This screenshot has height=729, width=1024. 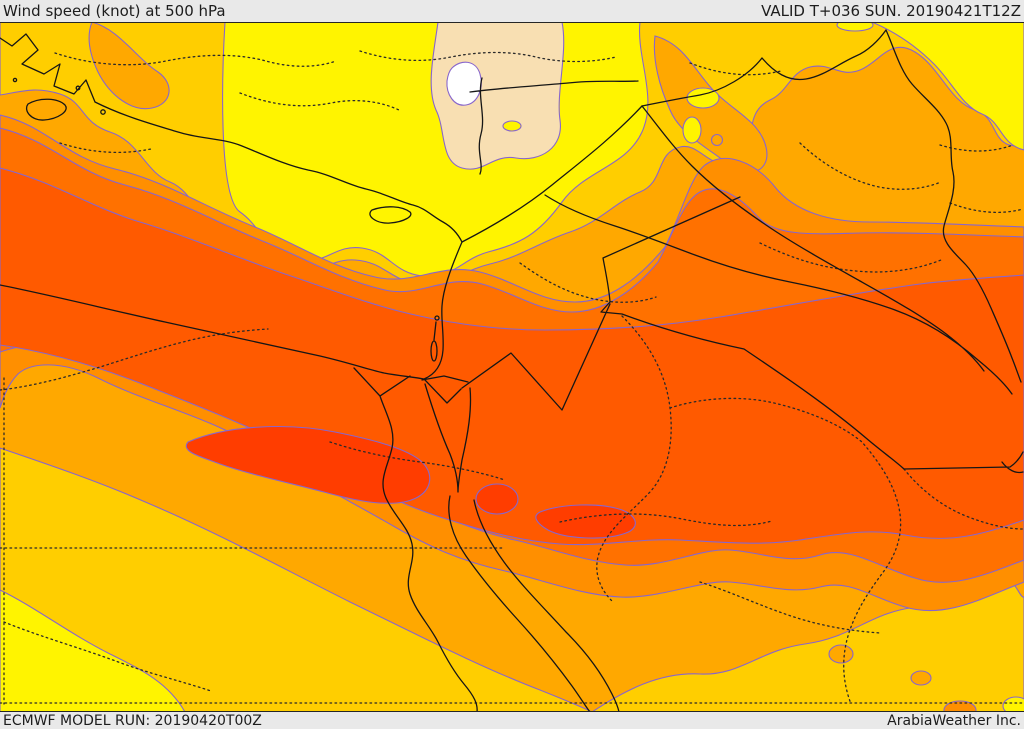 What do you see at coordinates (78, 88) in the screenshot?
I see `island-dot2` at bounding box center [78, 88].